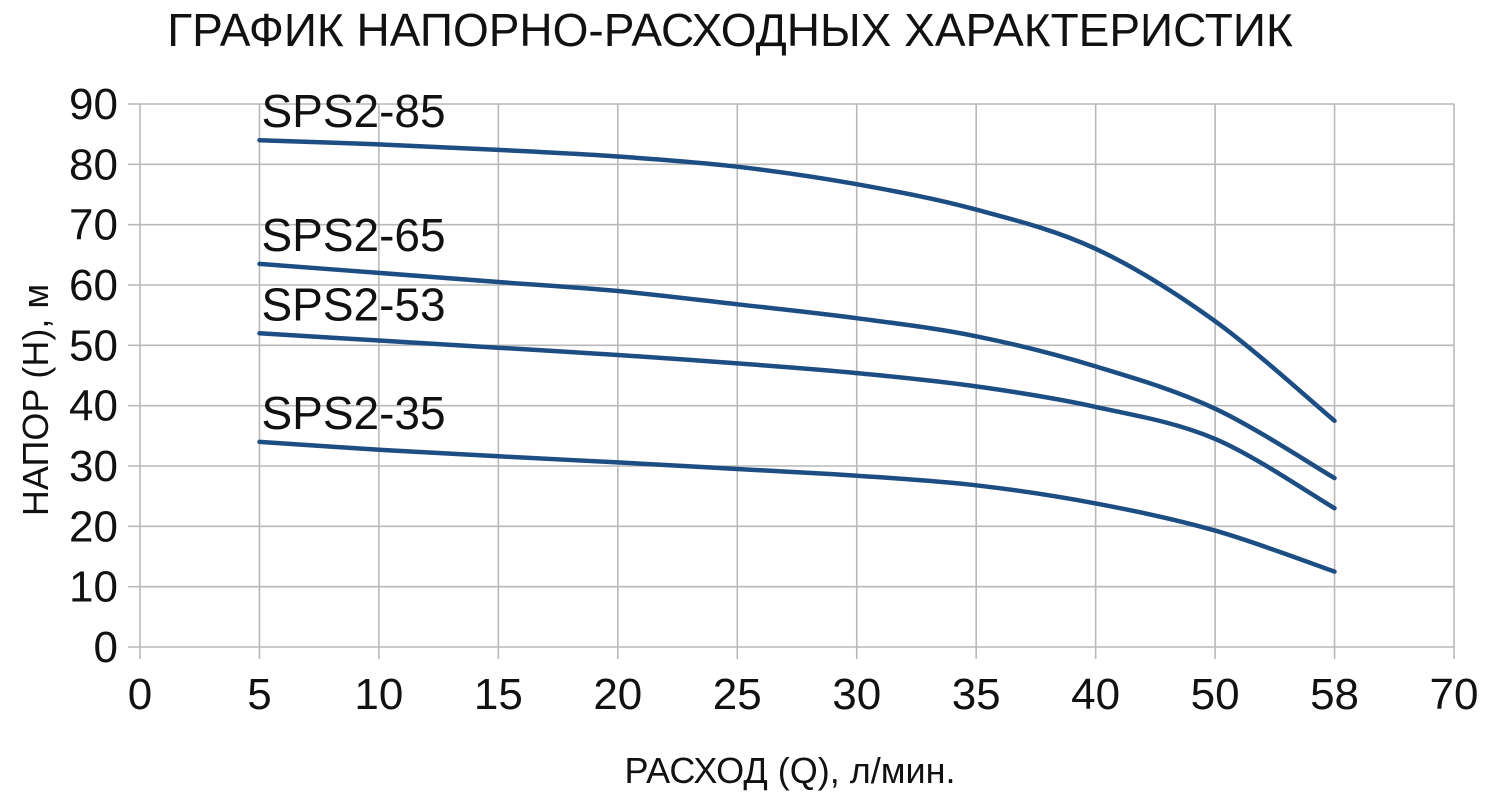  Describe the element at coordinates (1215, 694) in the screenshot. I see `x-tick-label: 50` at that location.